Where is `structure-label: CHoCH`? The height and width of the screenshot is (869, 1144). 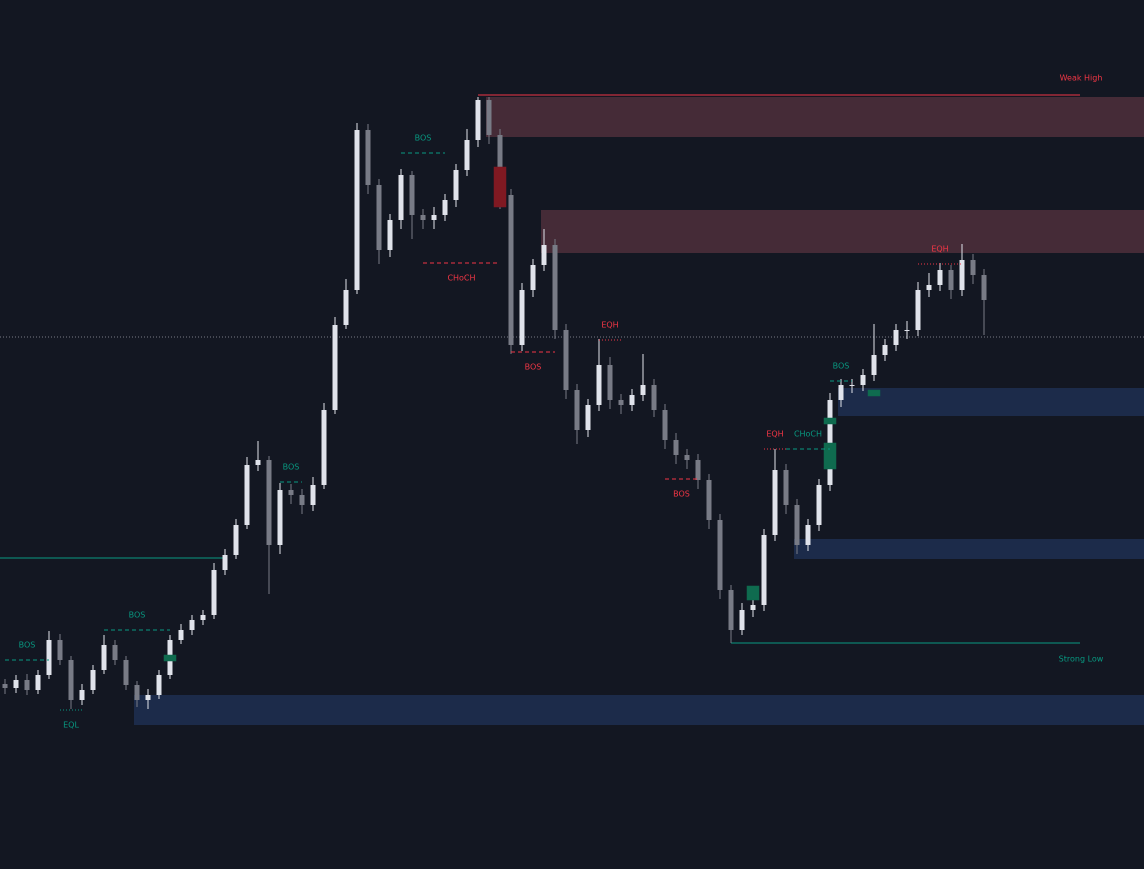 structure-label: CHoCH is located at coordinates (461, 278).